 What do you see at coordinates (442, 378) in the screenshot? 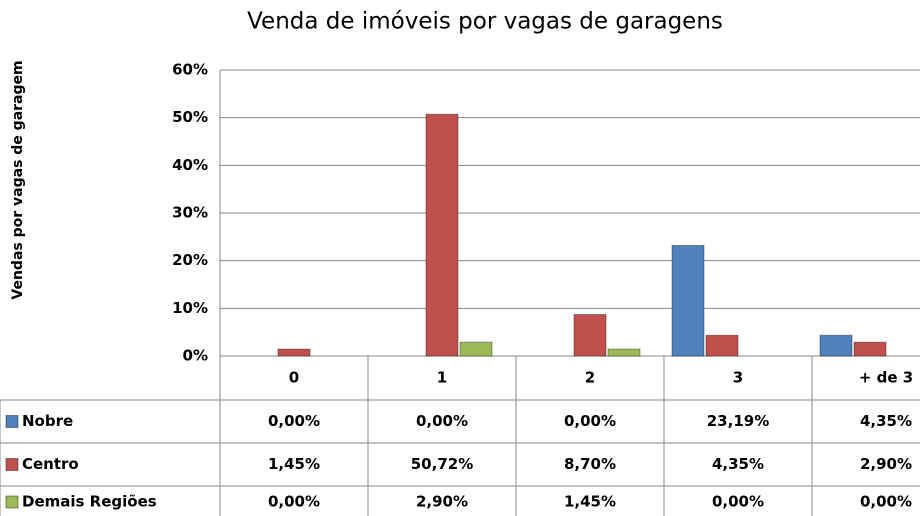
I see `x-tick-label: 1` at bounding box center [442, 378].